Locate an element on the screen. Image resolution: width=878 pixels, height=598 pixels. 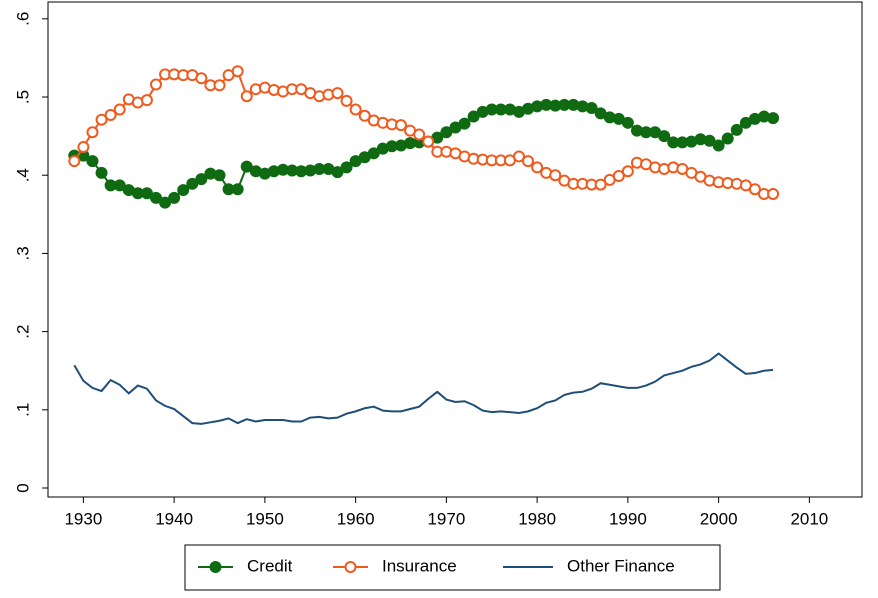
x-tick-label: 2000 is located at coordinates (719, 518).